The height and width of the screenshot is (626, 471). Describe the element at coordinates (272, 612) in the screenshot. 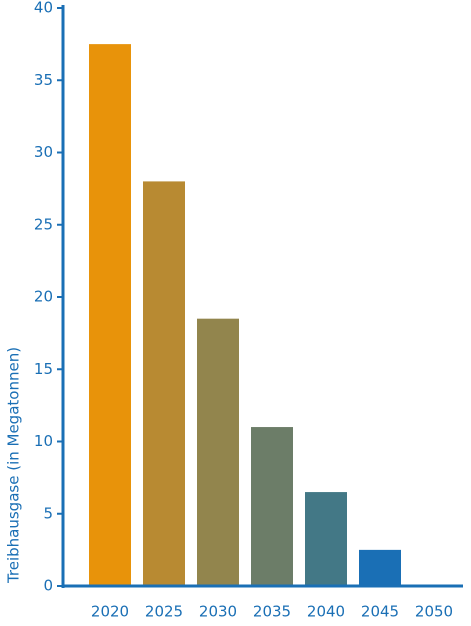

I see `x-tick-label: 2035` at that location.